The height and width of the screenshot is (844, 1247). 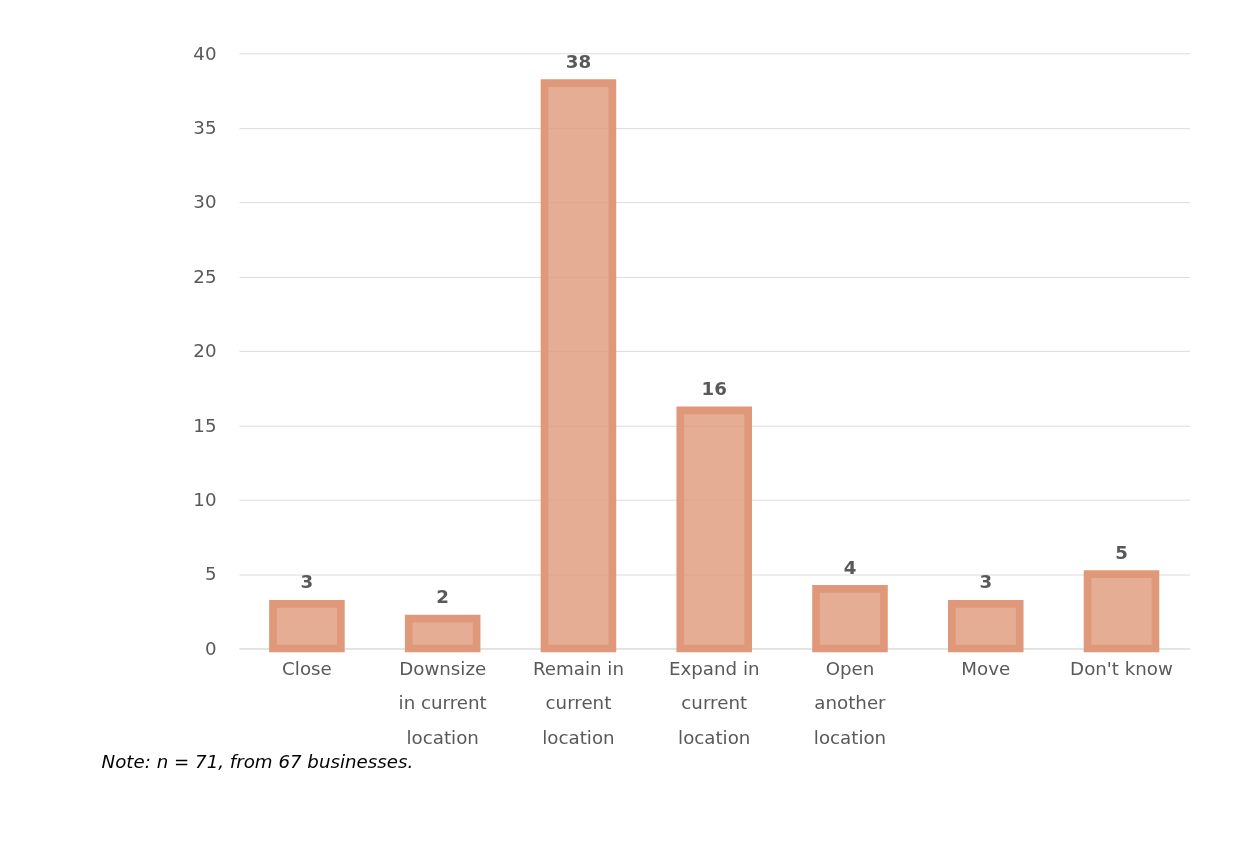 I want to click on data-label: 4, so click(x=850, y=567).